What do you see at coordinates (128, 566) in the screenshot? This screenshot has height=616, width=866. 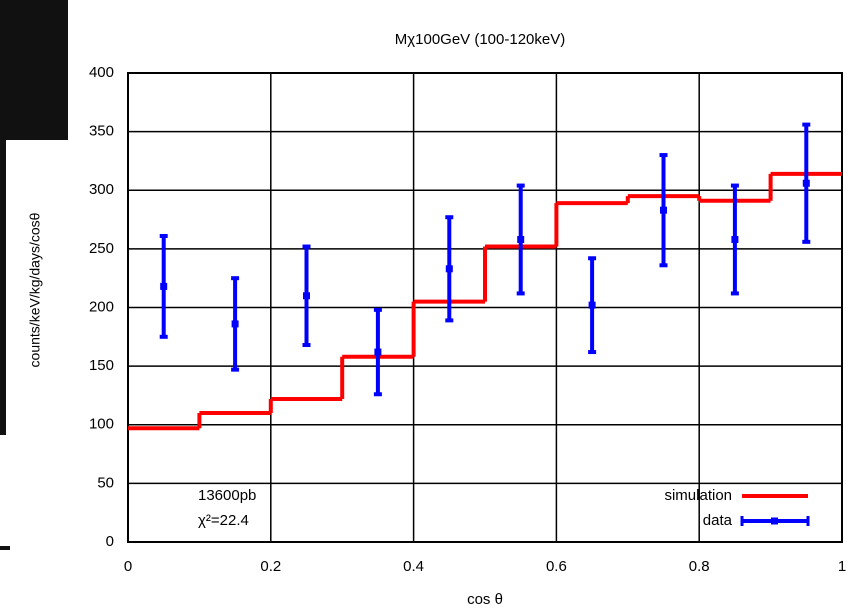 I see `x-tick-label: 0` at bounding box center [128, 566].